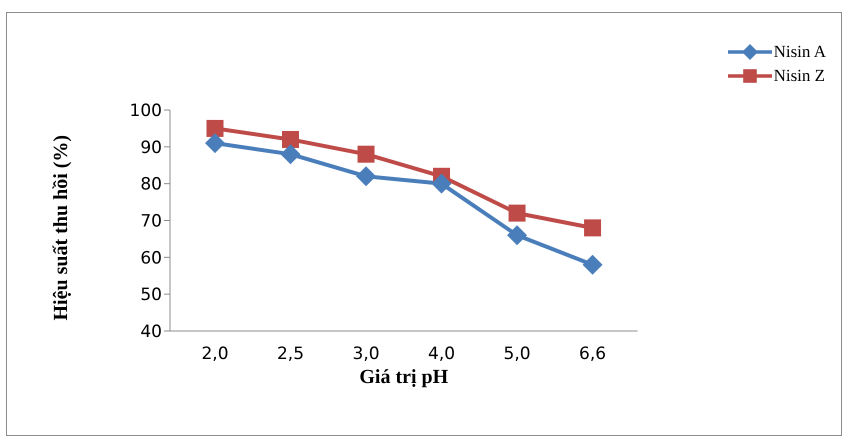  I want to click on y-tick-label: 50, so click(151, 295).